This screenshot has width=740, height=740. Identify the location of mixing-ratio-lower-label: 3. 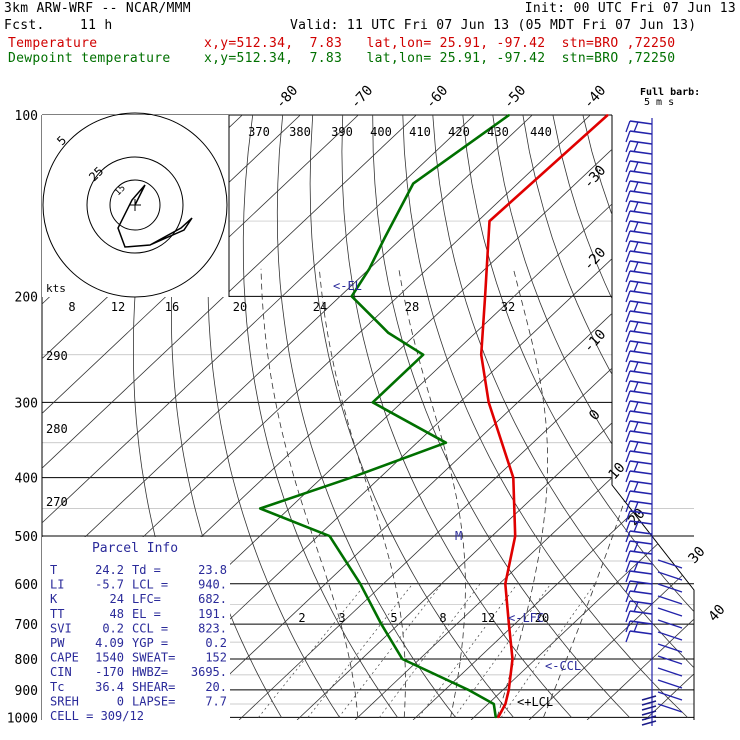
(341, 618).